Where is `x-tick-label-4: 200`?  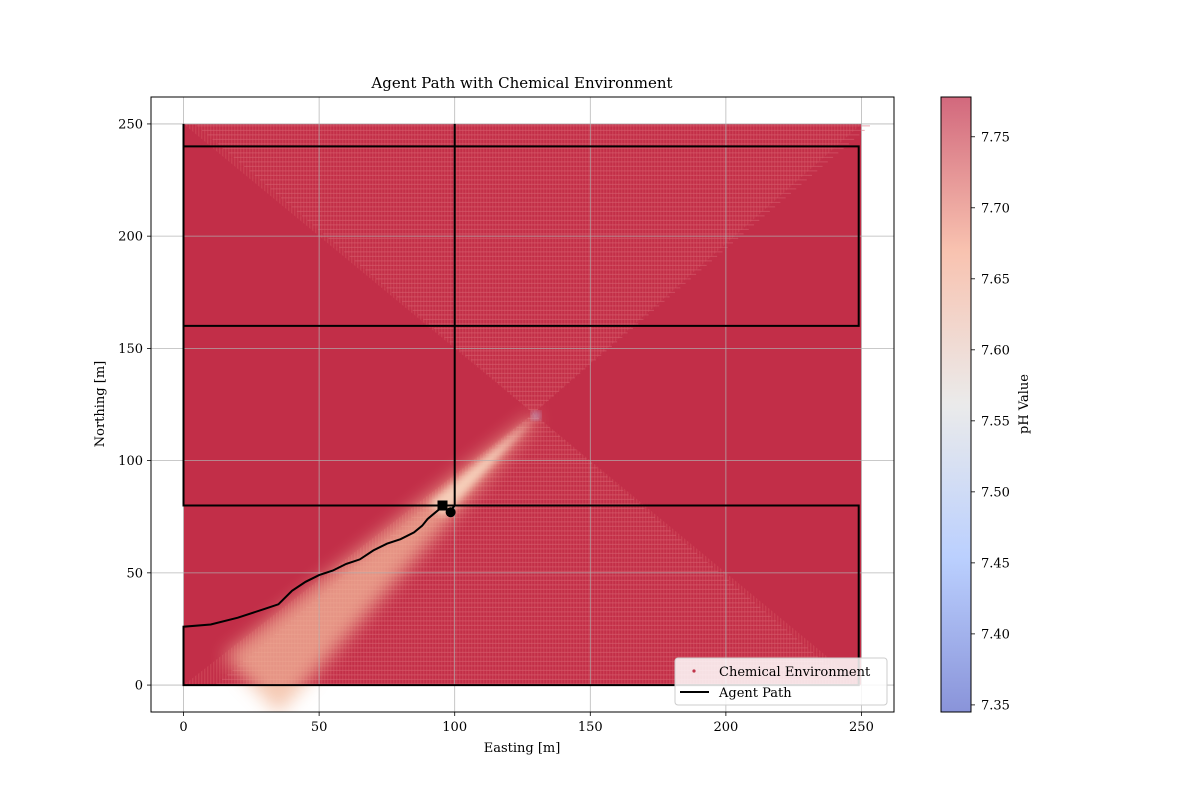
x-tick-label-4: 200 is located at coordinates (725, 727).